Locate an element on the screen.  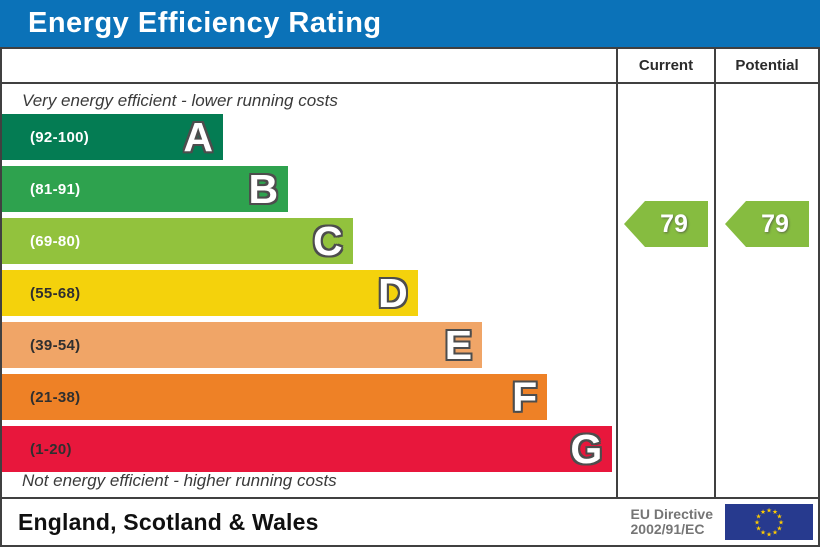
eu-directive-line2: 2002/91/EC is located at coordinates (667, 529).